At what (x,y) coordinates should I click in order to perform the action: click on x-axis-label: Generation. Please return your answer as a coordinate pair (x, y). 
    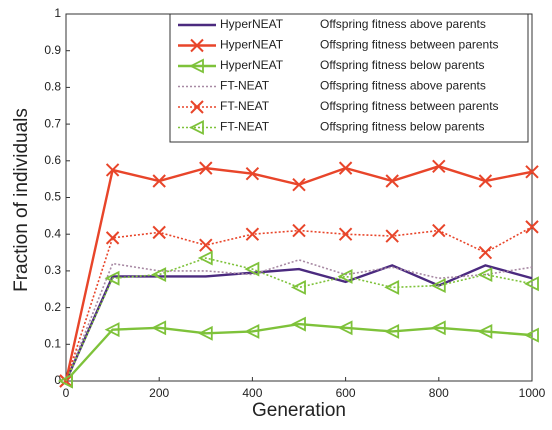
    Looking at the image, I should click on (299, 410).